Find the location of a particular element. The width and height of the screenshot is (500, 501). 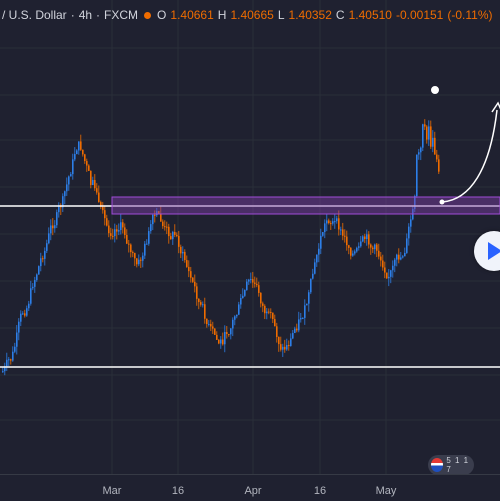

session-badge: 5 1 1 7 is located at coordinates (451, 465).